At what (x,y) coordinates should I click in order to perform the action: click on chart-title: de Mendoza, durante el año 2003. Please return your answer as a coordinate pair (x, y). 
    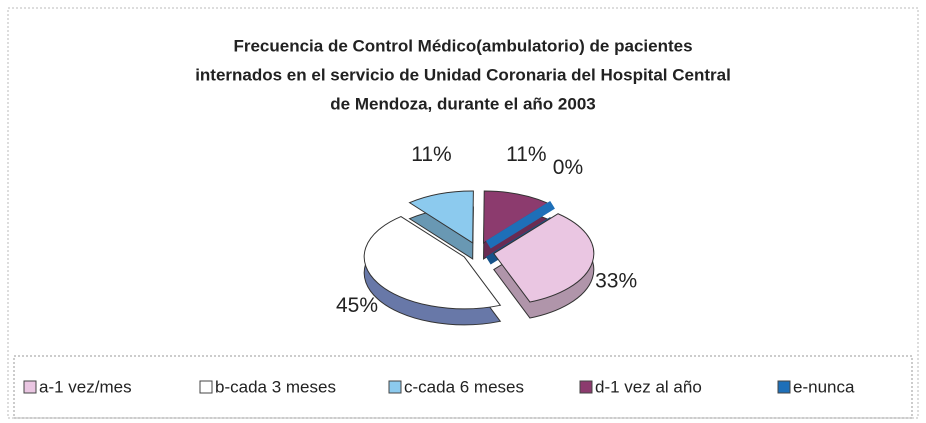
    Looking at the image, I should click on (462, 103).